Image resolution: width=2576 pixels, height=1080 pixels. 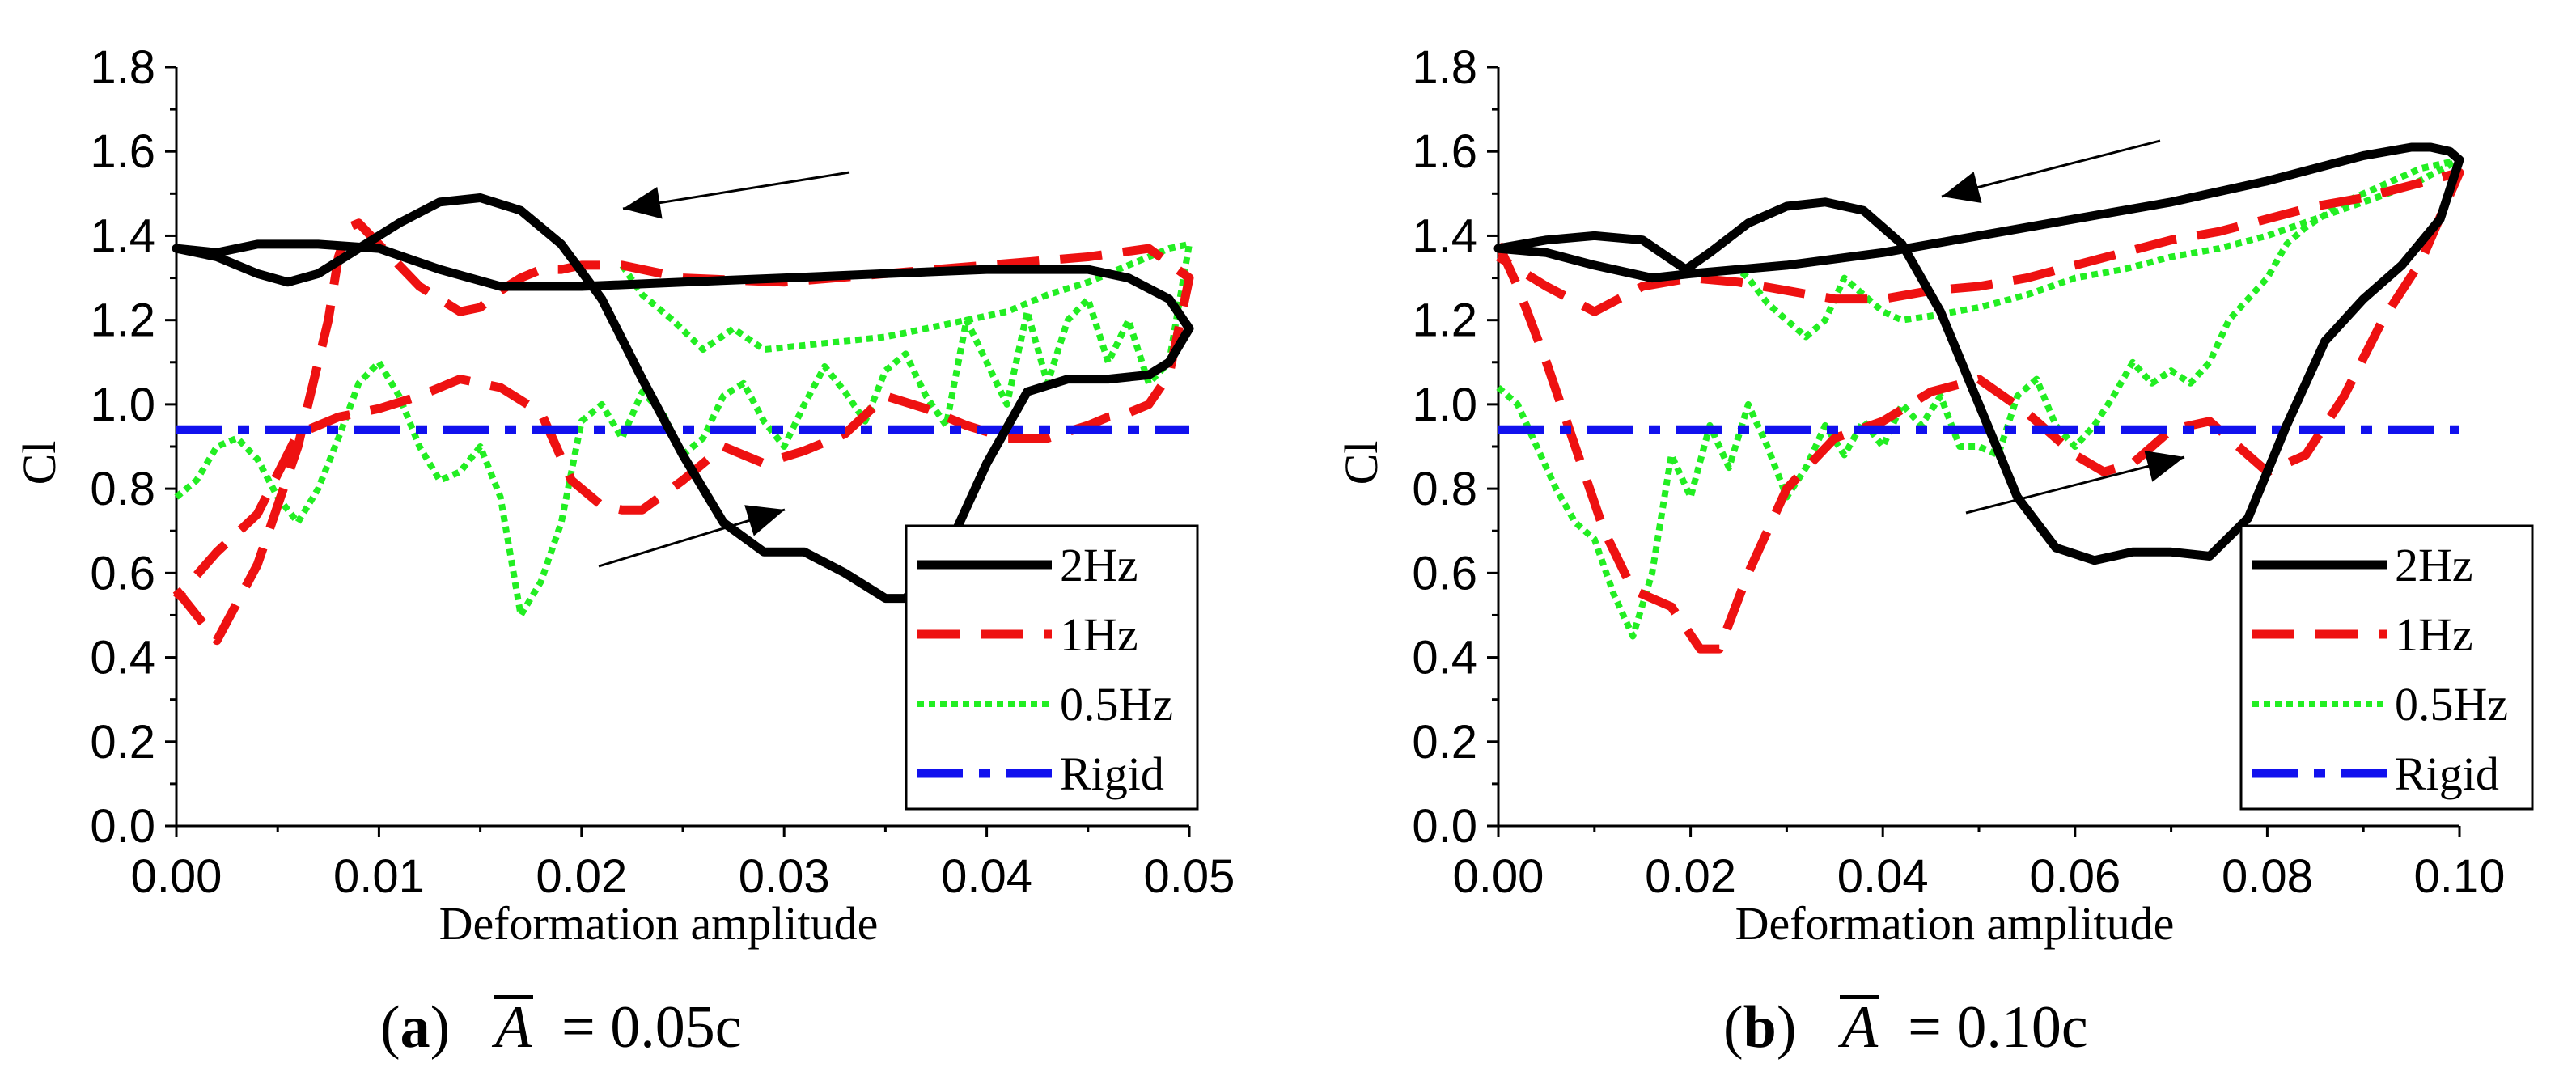 What do you see at coordinates (784, 876) in the screenshot?
I see `x-tick-label: 0.03` at bounding box center [784, 876].